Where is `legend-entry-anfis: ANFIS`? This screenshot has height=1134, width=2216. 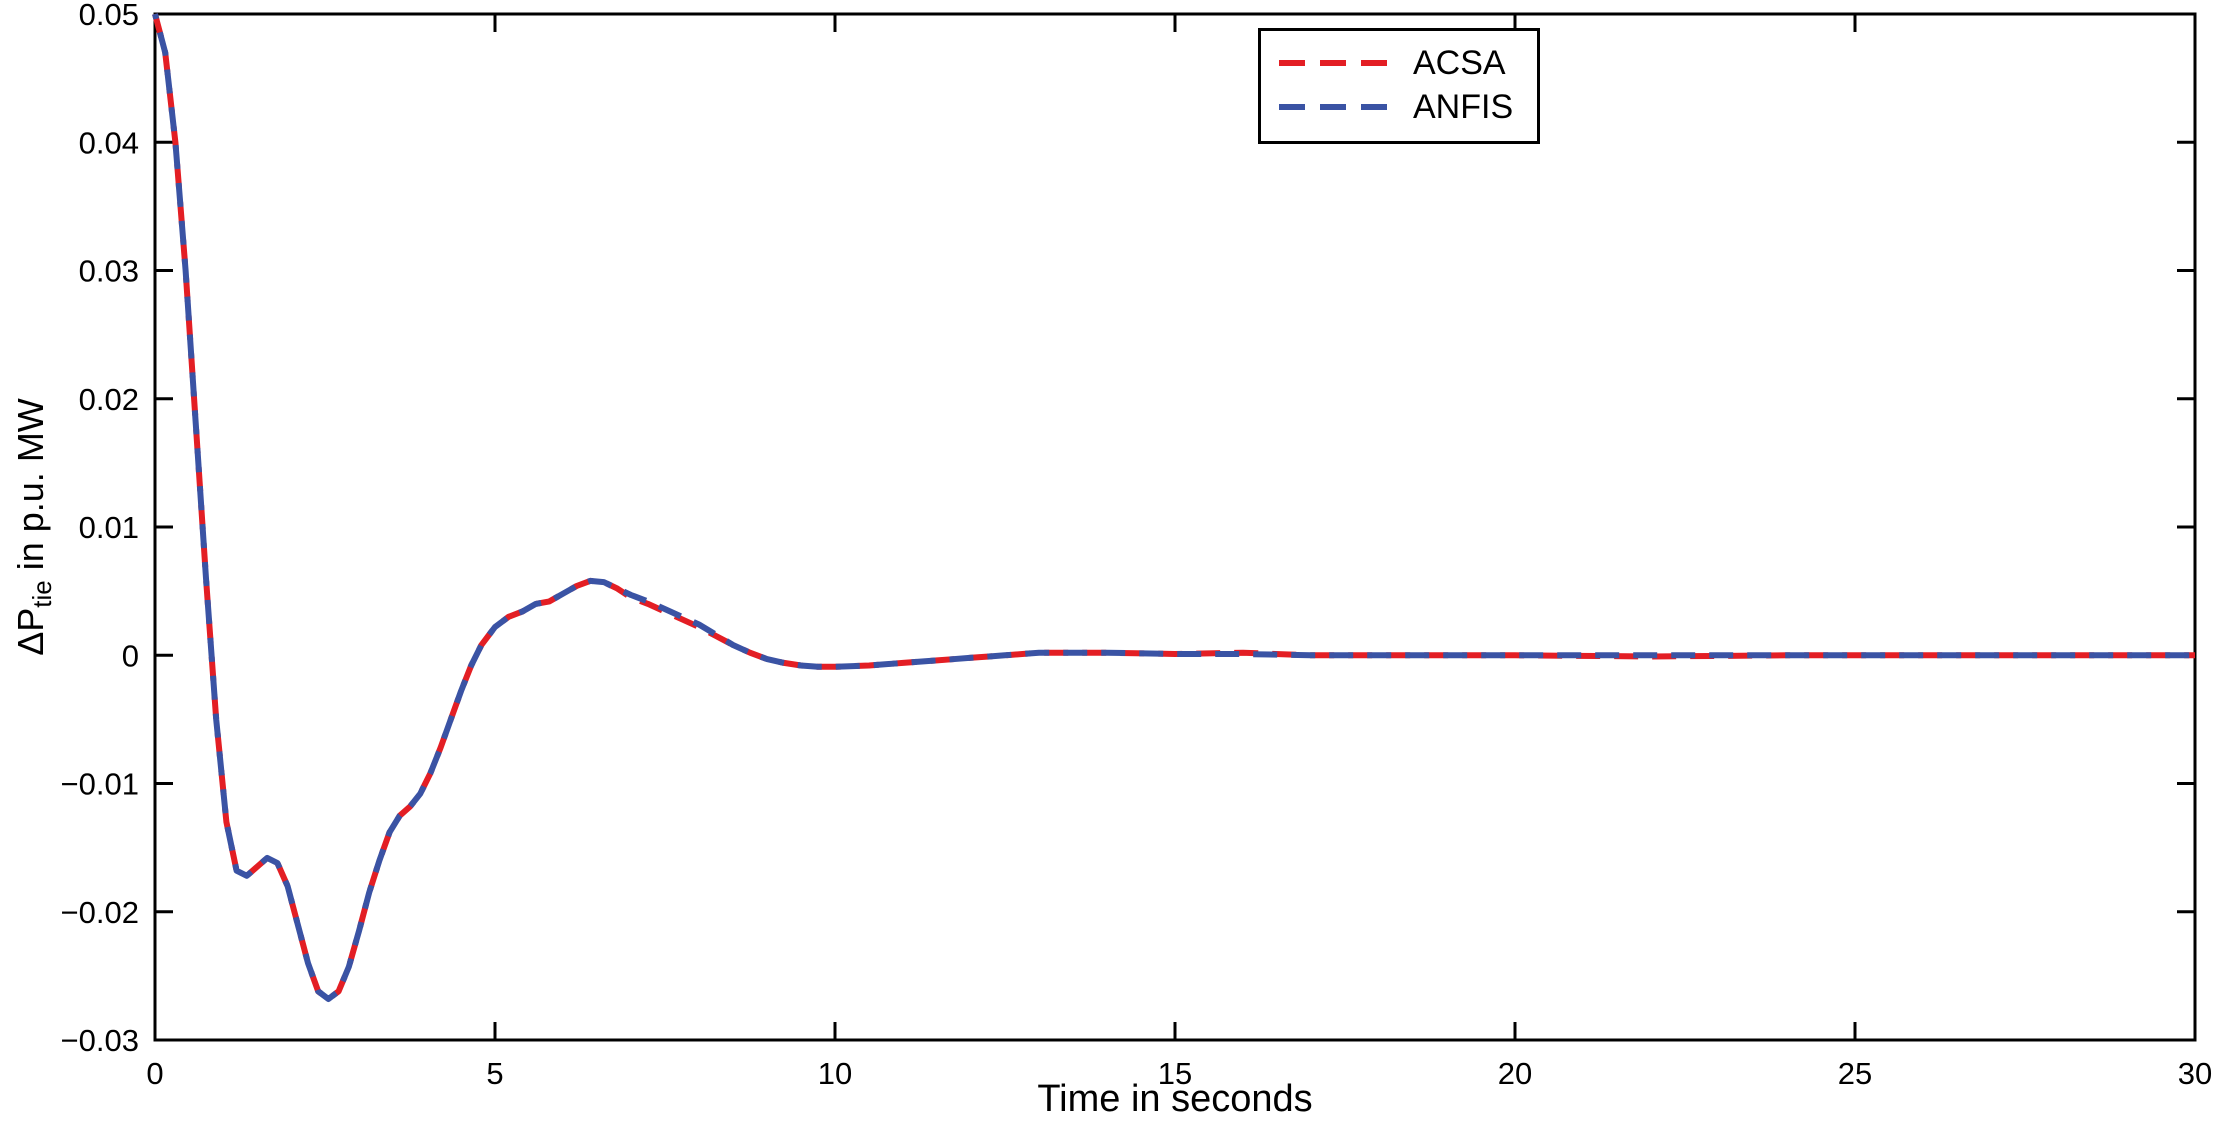 legend-entry-anfis: ANFIS is located at coordinates (1399, 107).